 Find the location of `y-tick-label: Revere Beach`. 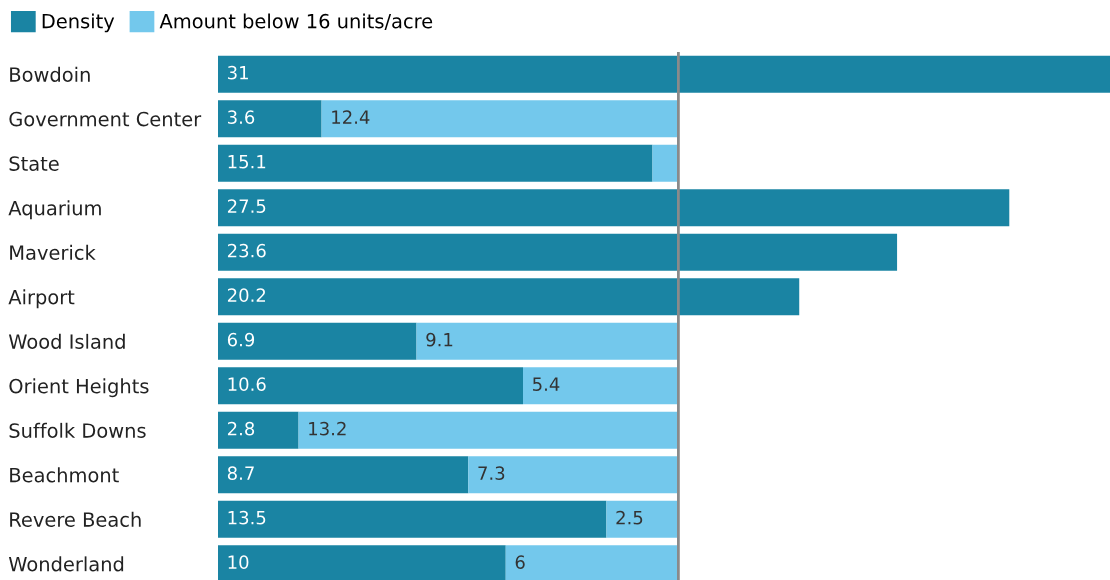

y-tick-label: Revere Beach is located at coordinates (75, 519).